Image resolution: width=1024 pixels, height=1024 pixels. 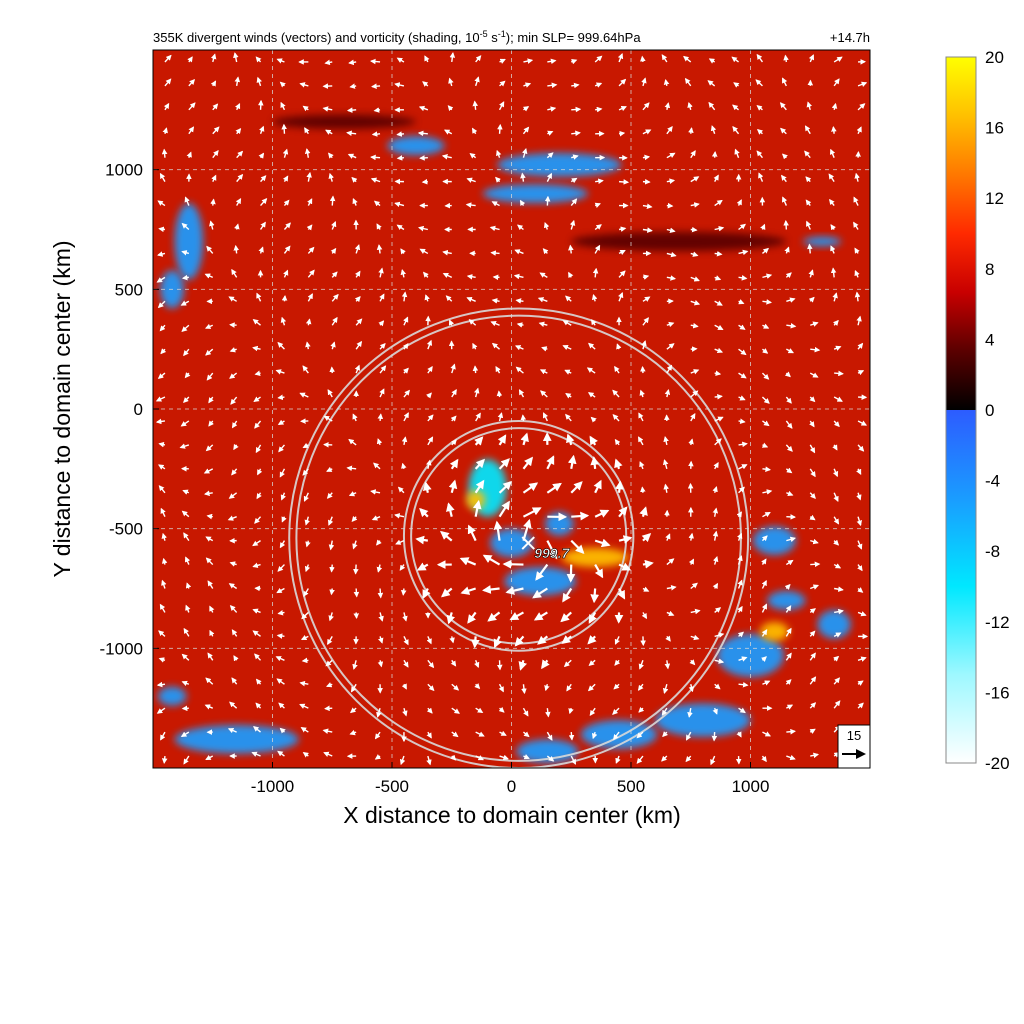 I want to click on colorbar-tick-label: 16, so click(x=994, y=128).